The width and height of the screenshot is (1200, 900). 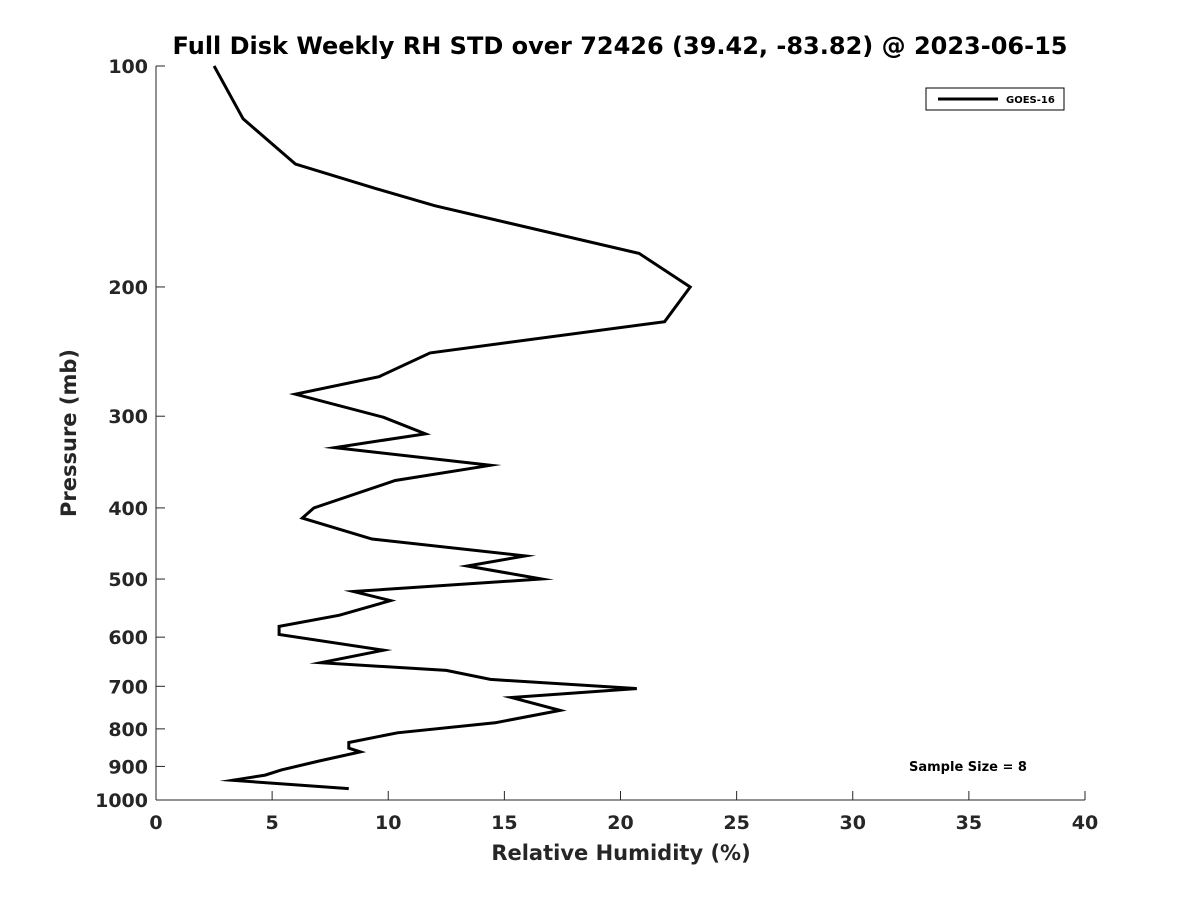 I want to click on y-tick-label: 500, so click(x=128, y=580).